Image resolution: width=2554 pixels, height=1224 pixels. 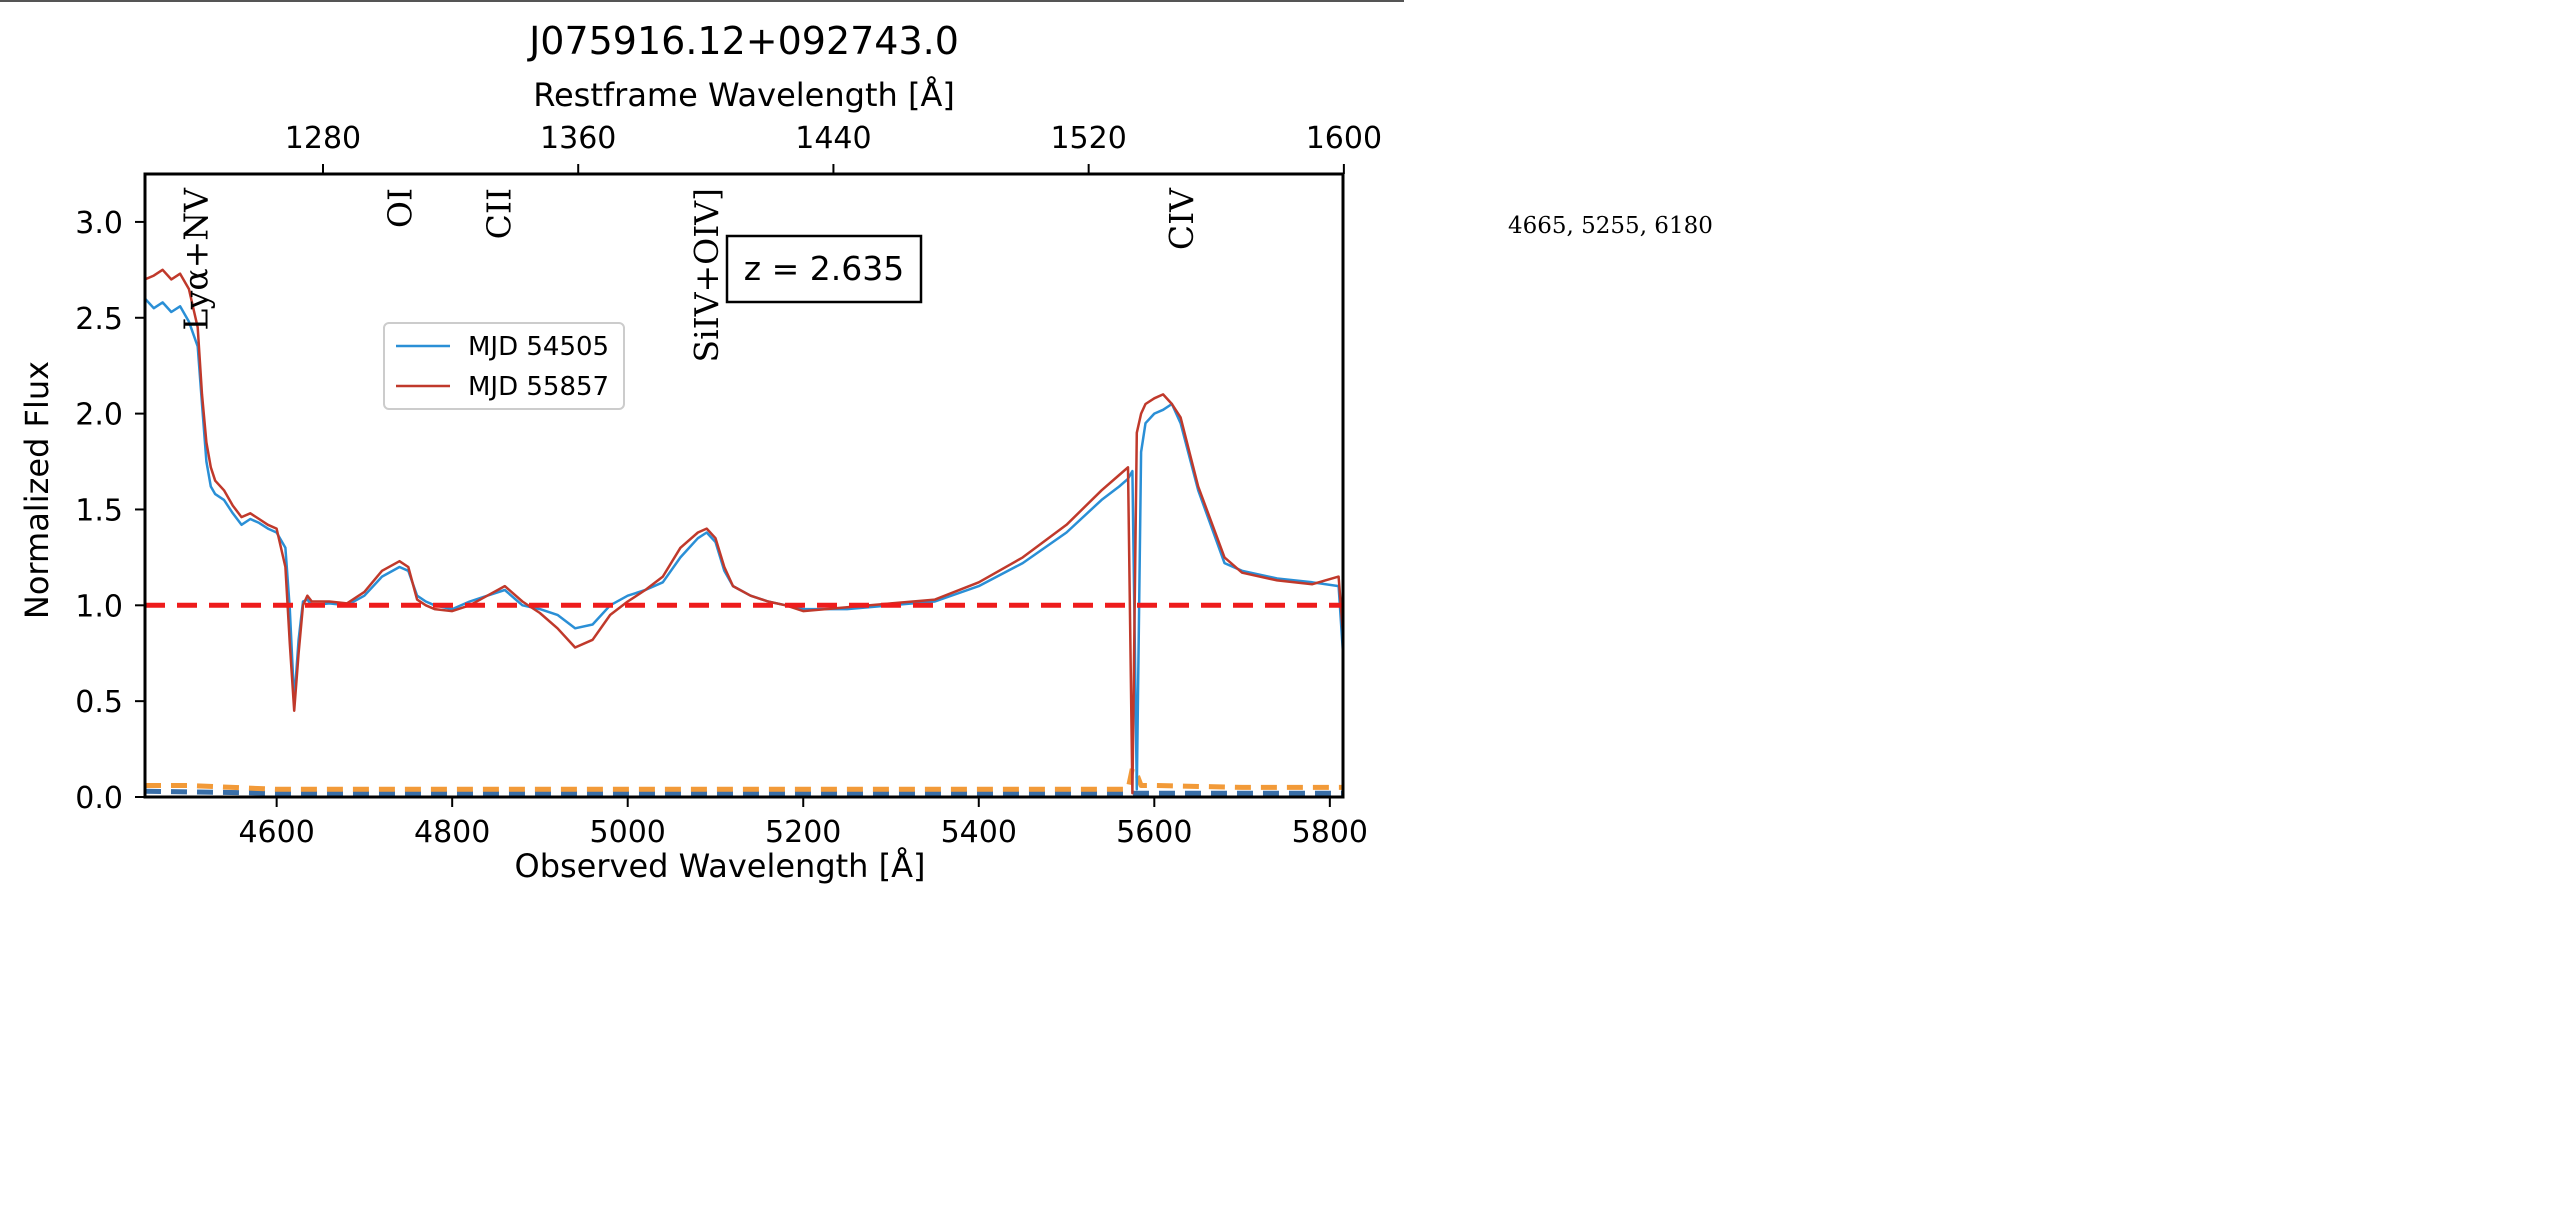 What do you see at coordinates (803, 832) in the screenshot?
I see `x-tick-label-5200: 5200` at bounding box center [803, 832].